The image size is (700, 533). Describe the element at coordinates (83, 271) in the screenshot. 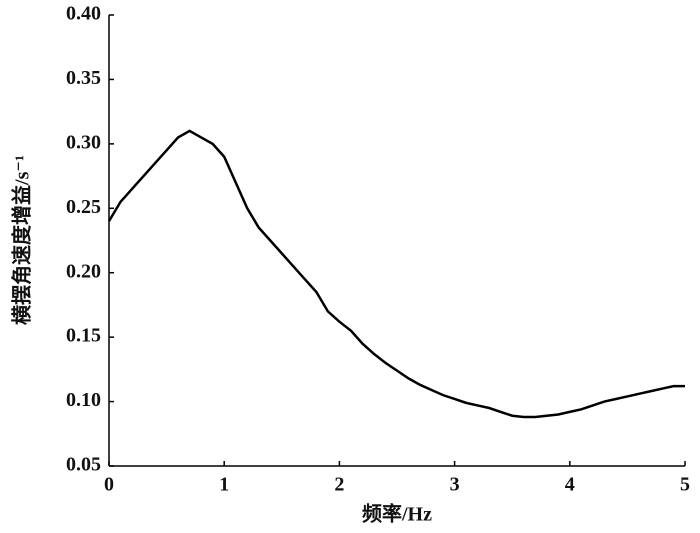

I see `y-tick-label: 0.20` at that location.